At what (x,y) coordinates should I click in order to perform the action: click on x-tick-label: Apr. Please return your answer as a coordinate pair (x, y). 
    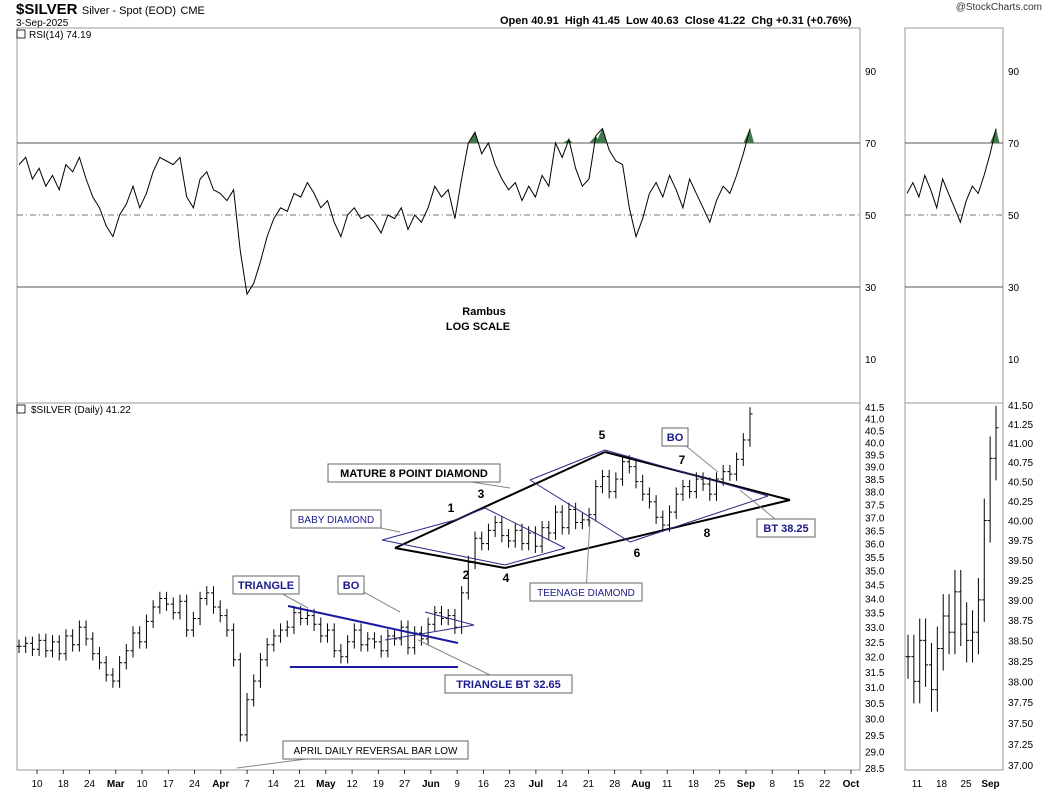
    Looking at the image, I should click on (220, 784).